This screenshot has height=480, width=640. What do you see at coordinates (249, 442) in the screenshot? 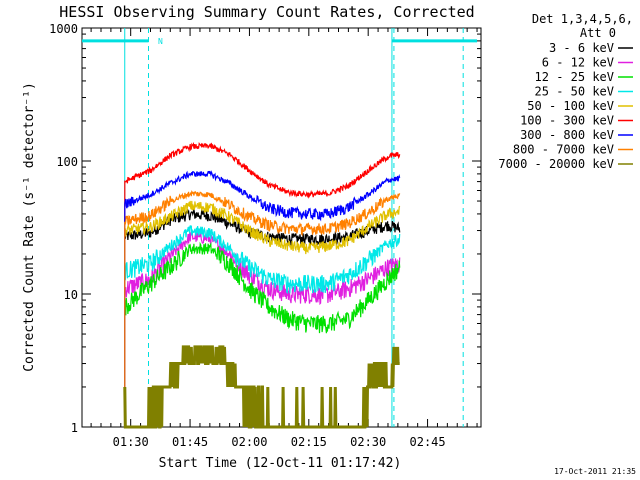
I see `x-tick-label: 02:00` at bounding box center [249, 442].